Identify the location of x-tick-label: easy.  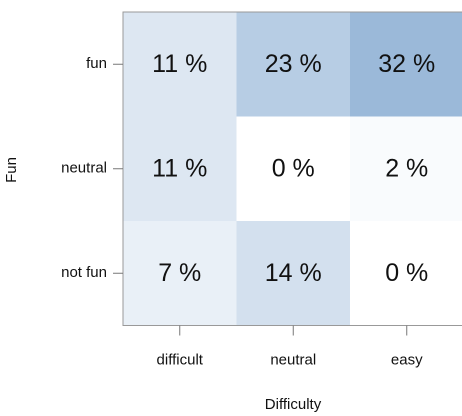
(407, 359).